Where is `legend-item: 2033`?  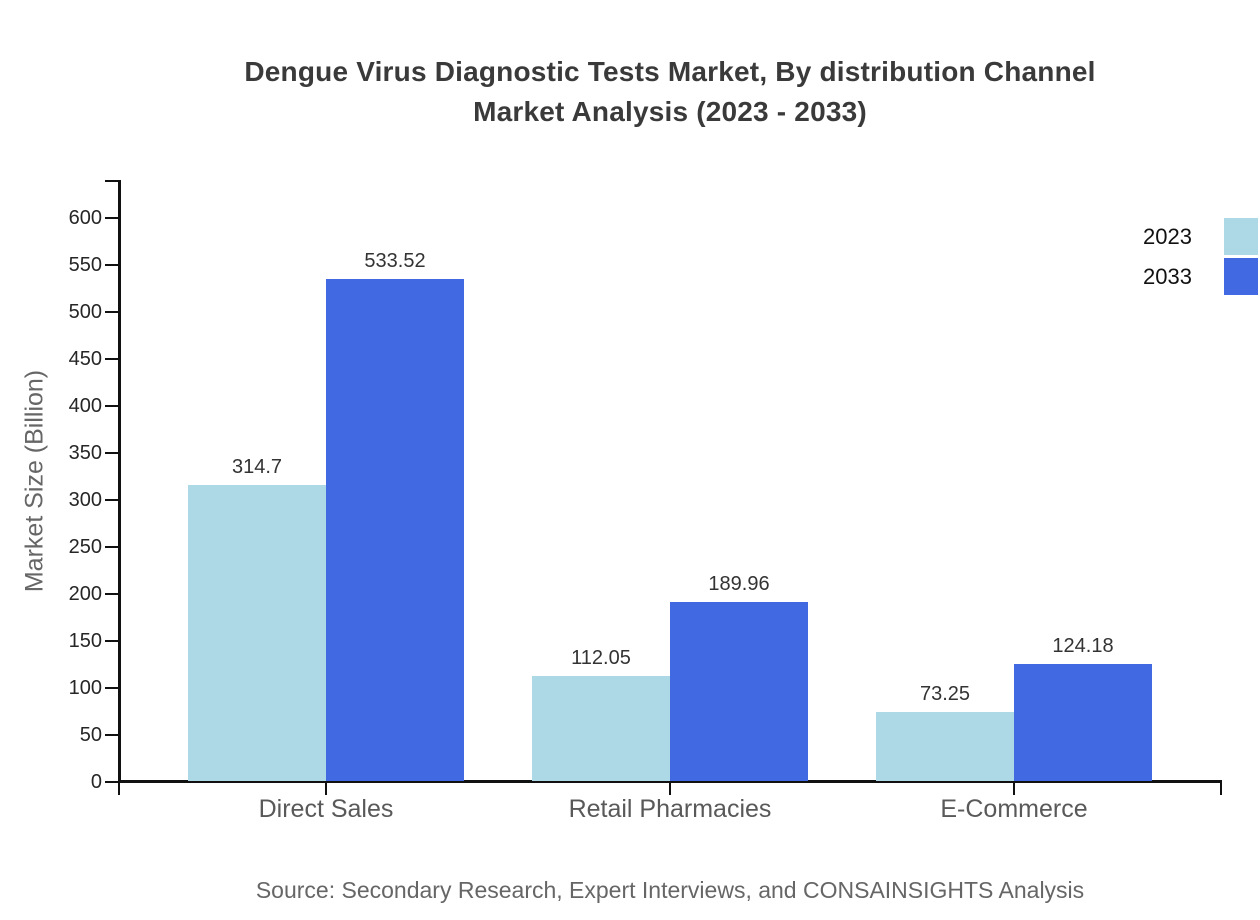
legend-item: 2033 is located at coordinates (1200, 276).